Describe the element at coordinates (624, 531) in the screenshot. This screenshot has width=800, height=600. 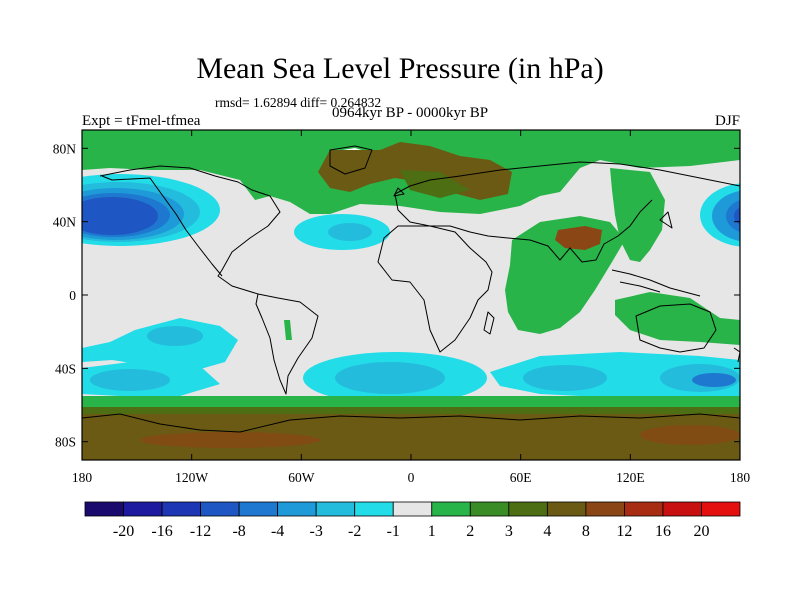
I see `colorbar-label: 12` at that location.